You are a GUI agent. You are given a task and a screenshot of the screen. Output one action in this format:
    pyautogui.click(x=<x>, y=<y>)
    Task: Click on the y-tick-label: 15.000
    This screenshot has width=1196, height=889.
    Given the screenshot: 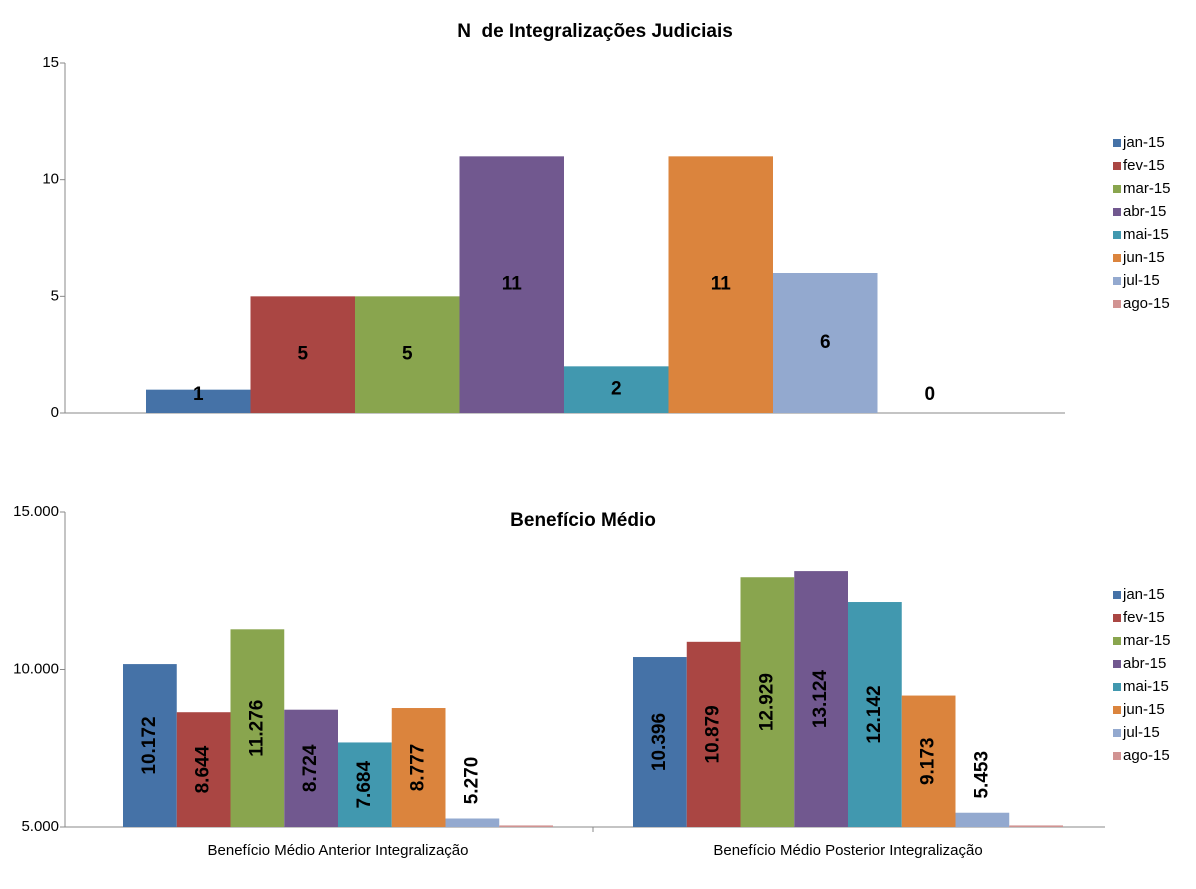 What is the action you would take?
    pyautogui.click(x=36, y=511)
    